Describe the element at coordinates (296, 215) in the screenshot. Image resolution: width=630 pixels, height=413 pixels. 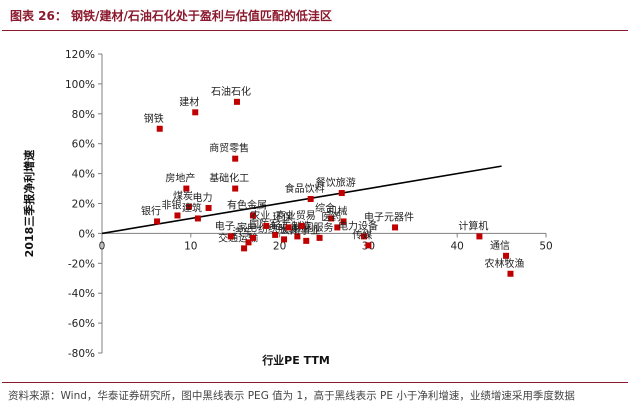
I see `data-point-label: 商业贸易` at that location.